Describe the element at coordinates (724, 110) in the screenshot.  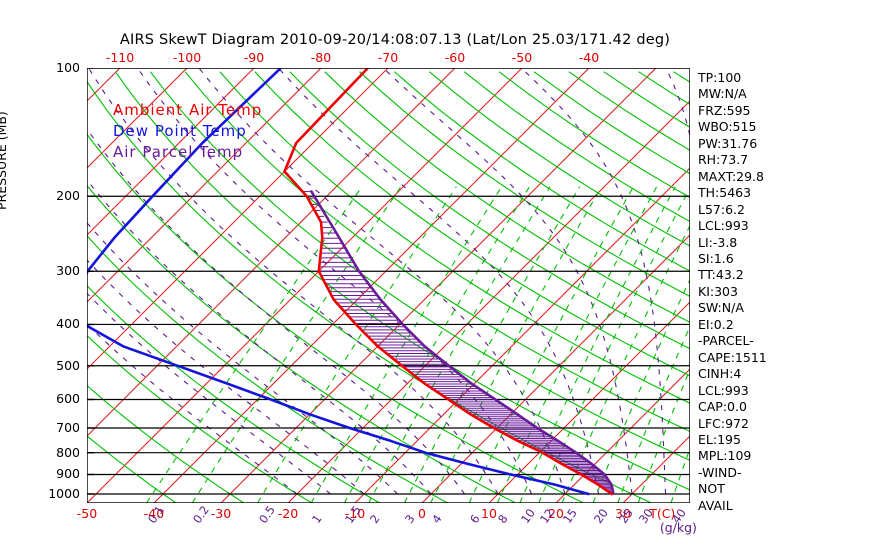
I see `info-row-2: FRZ:595` at that location.